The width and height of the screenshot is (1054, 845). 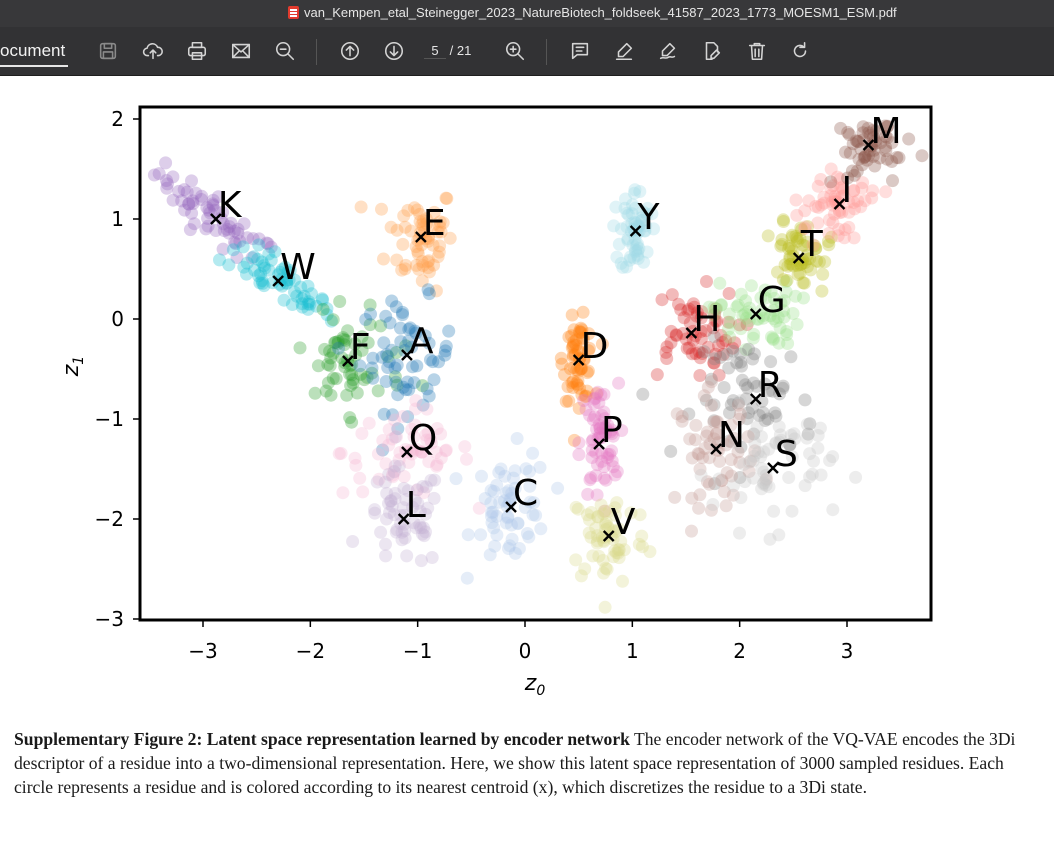 I want to click on centroid-label: P, so click(x=612, y=430).